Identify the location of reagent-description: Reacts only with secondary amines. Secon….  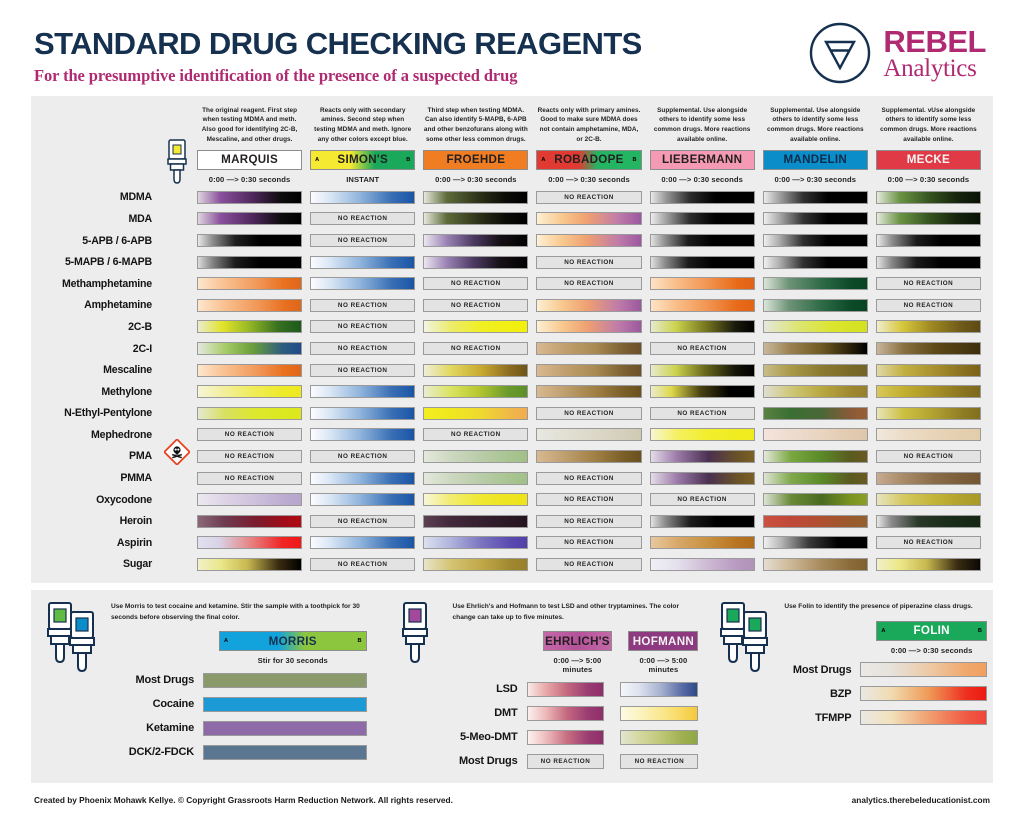
(363, 124).